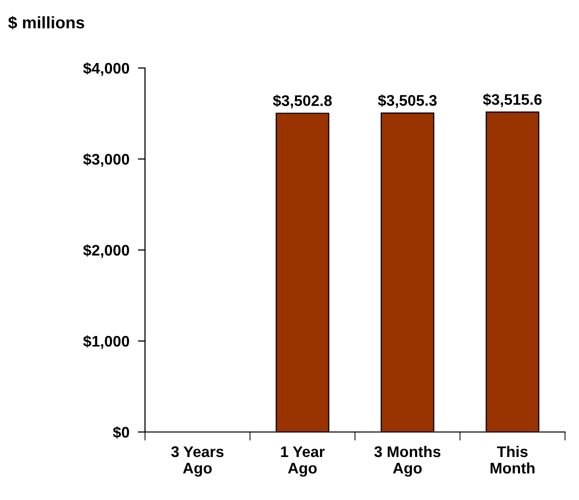 This screenshot has height=500, width=579. I want to click on data-label: $3,515.6, so click(512, 100).